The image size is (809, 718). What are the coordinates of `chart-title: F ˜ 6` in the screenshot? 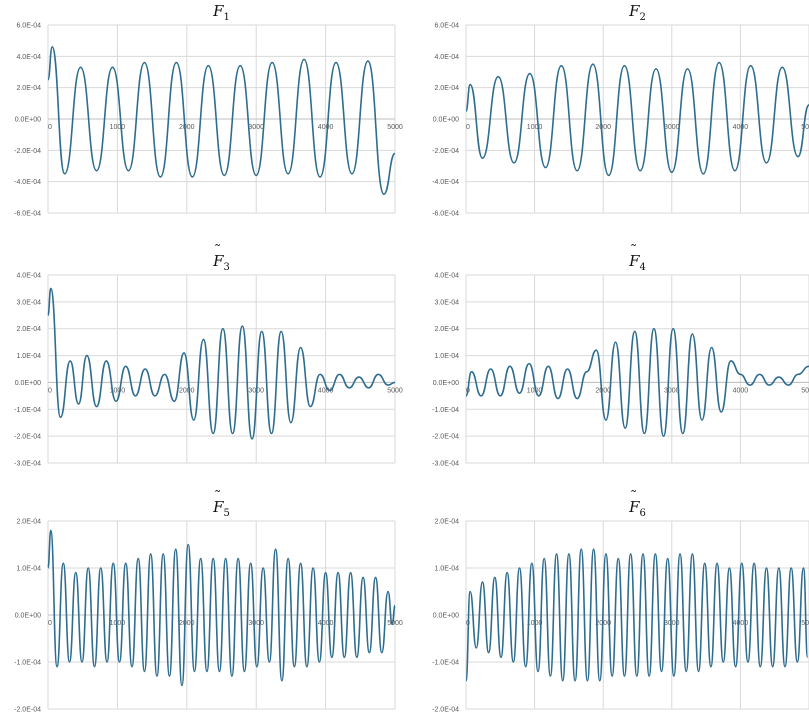 It's located at (637, 504).